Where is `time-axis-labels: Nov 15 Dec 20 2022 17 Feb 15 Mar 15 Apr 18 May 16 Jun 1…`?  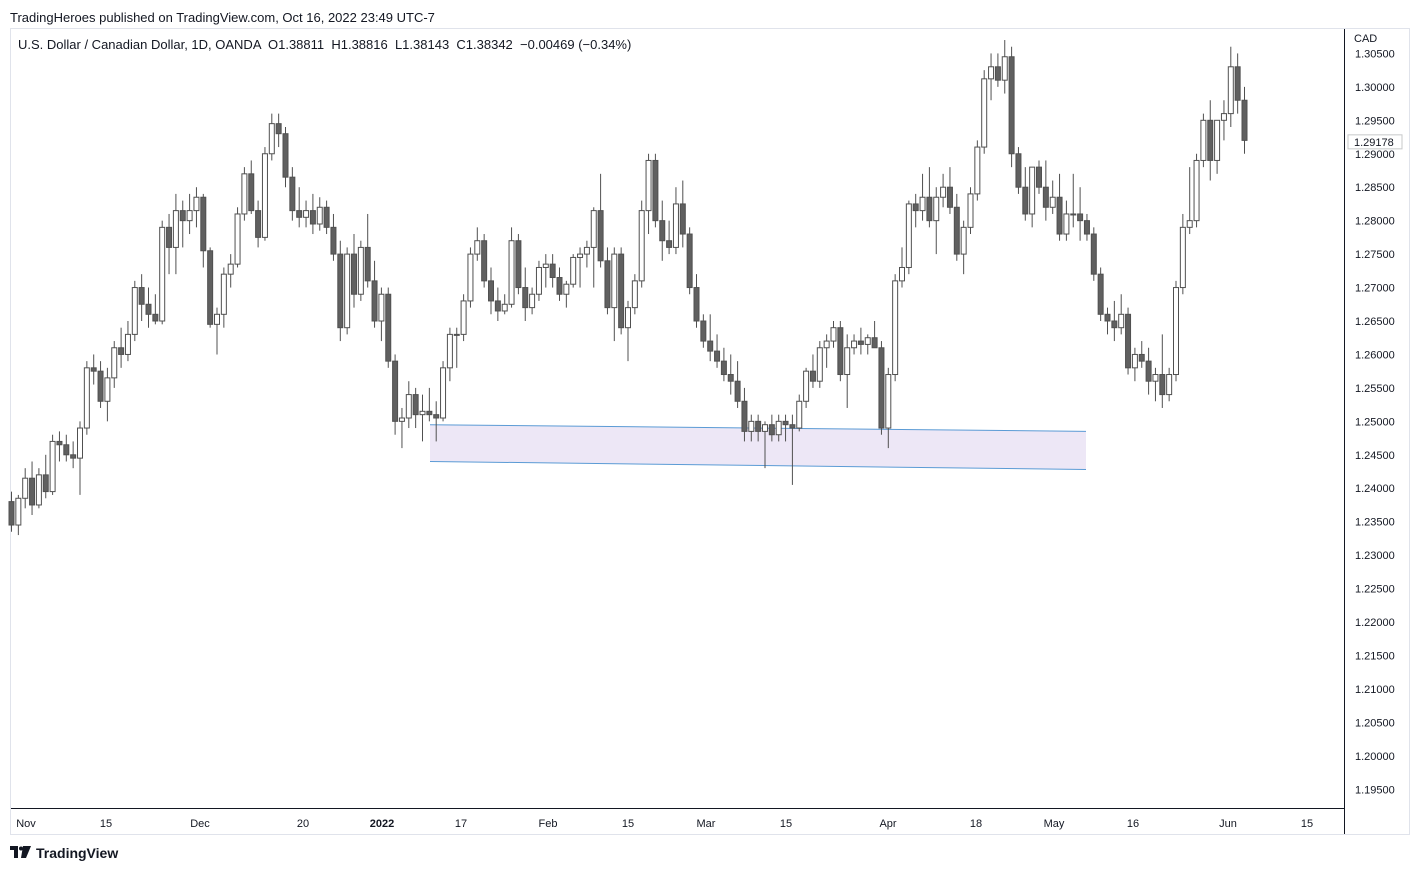 time-axis-labels: Nov 15 Dec 20 2022 17 Feb 15 Mar 15 Apr 18 May 16 Jun 1… is located at coordinates (664, 824).